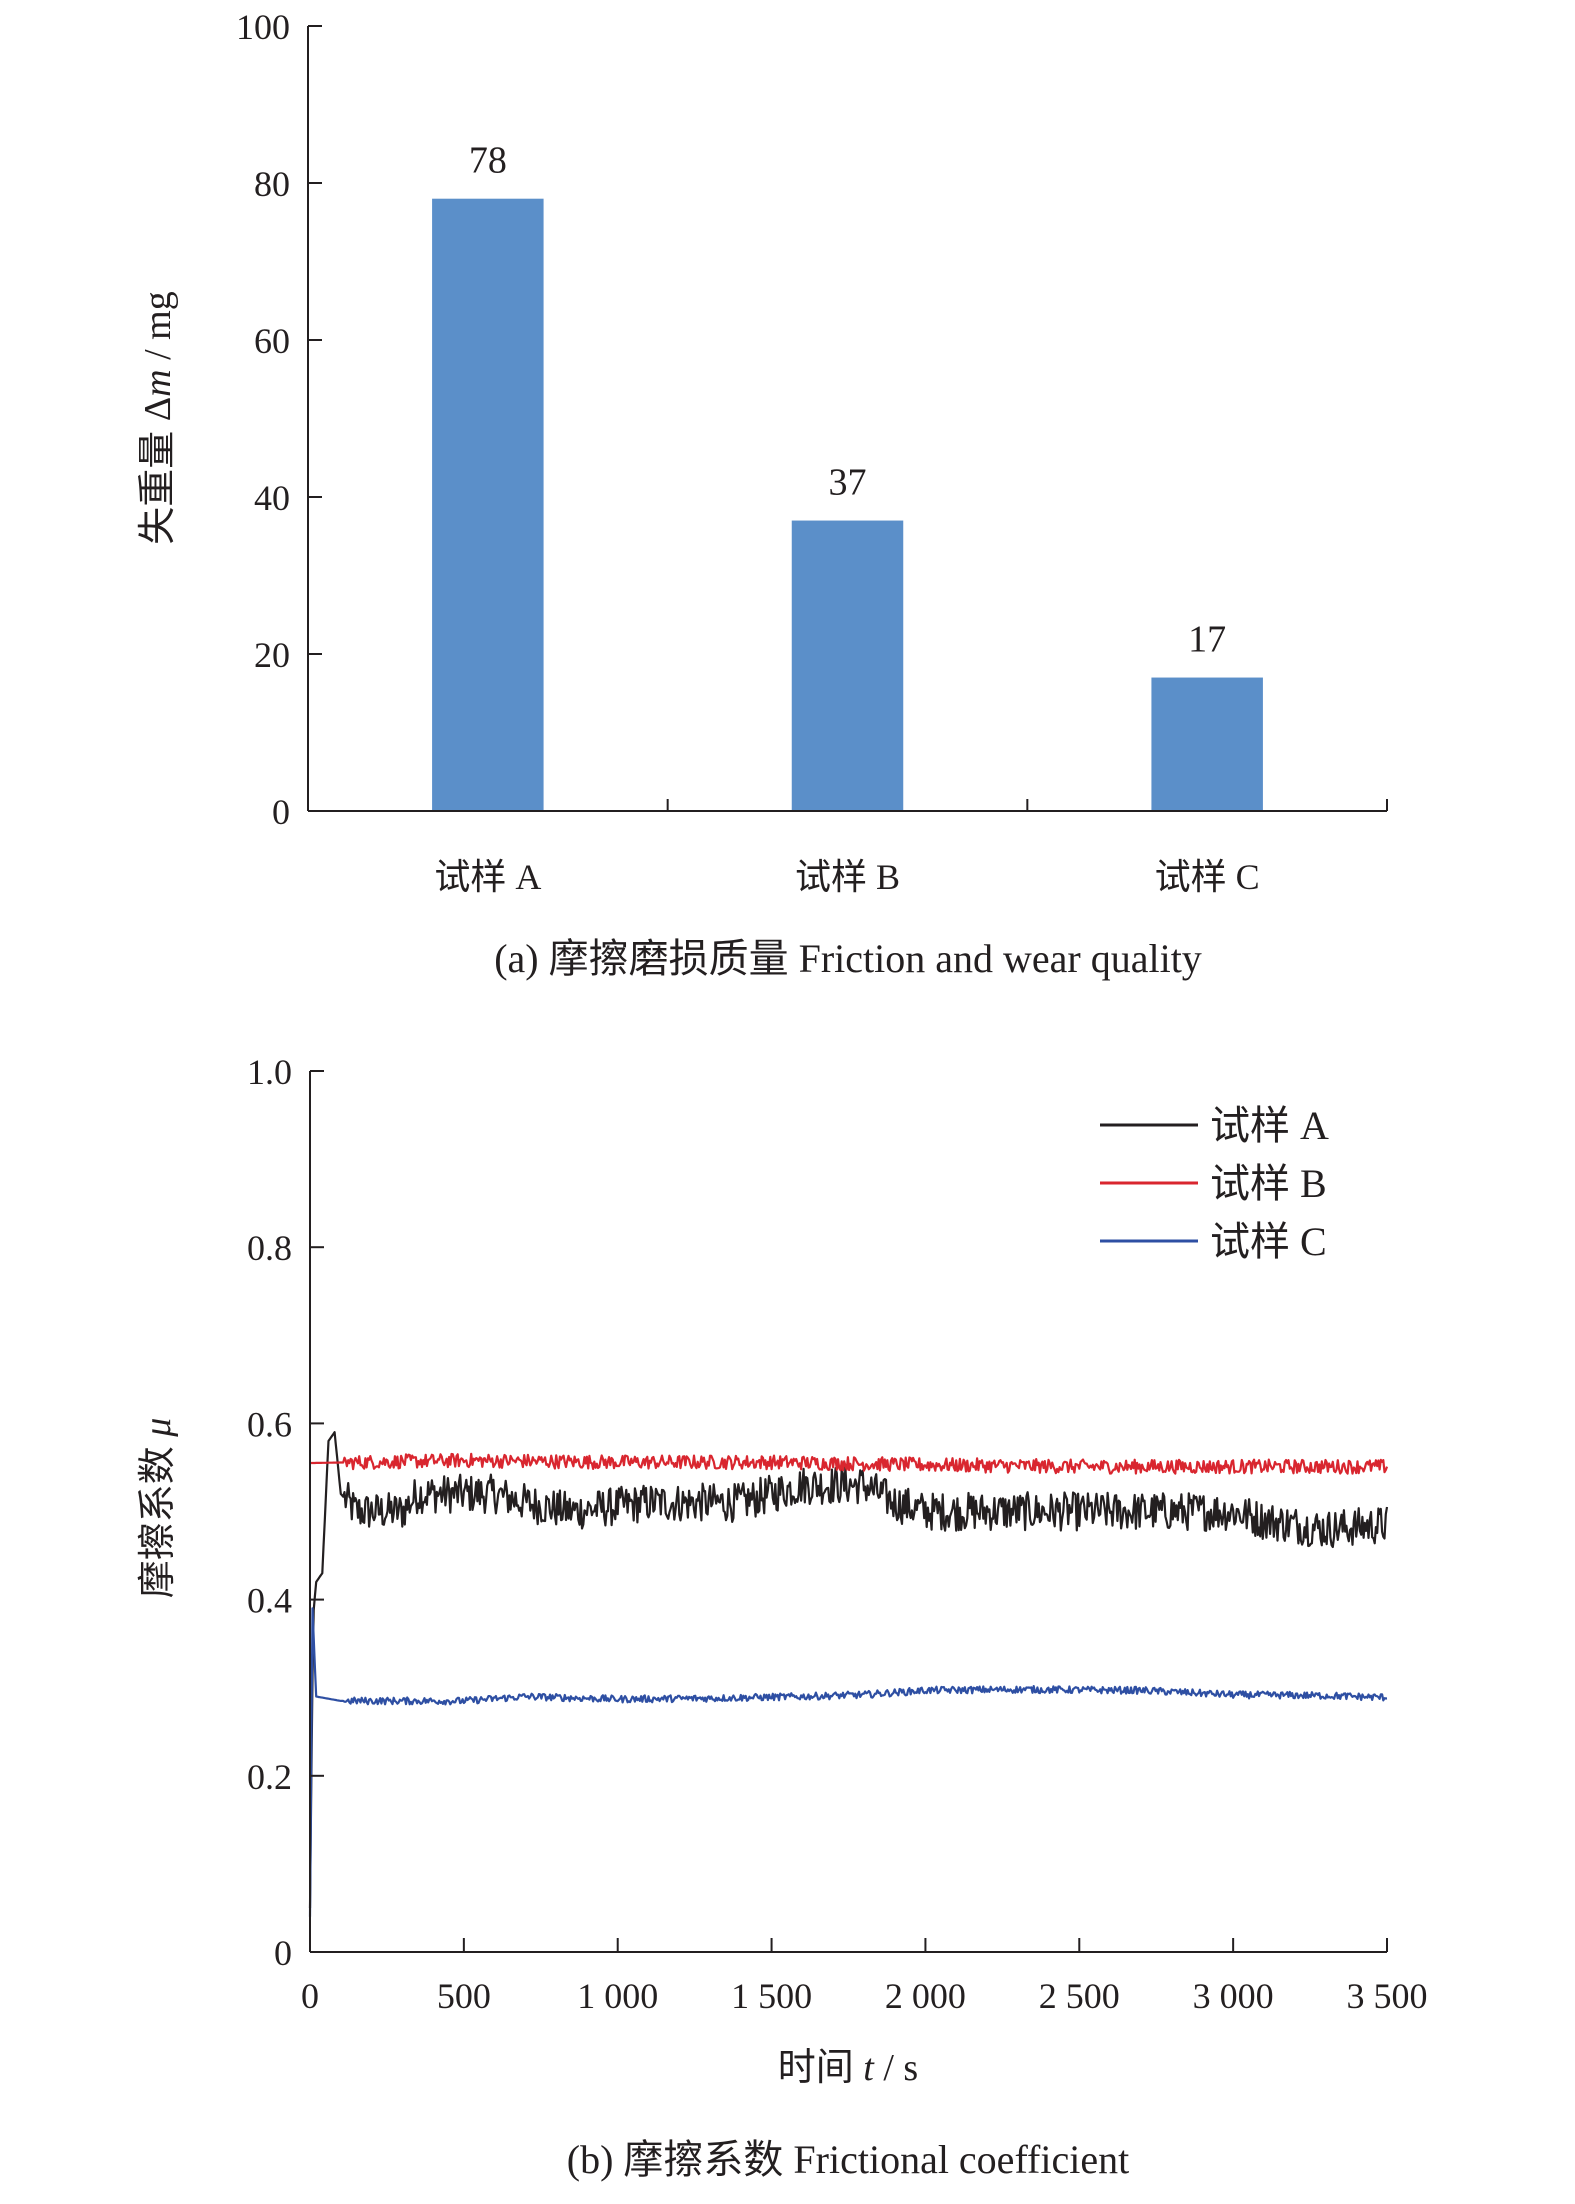  What do you see at coordinates (263, 27) in the screenshot?
I see `y-tick-label: 100` at bounding box center [263, 27].